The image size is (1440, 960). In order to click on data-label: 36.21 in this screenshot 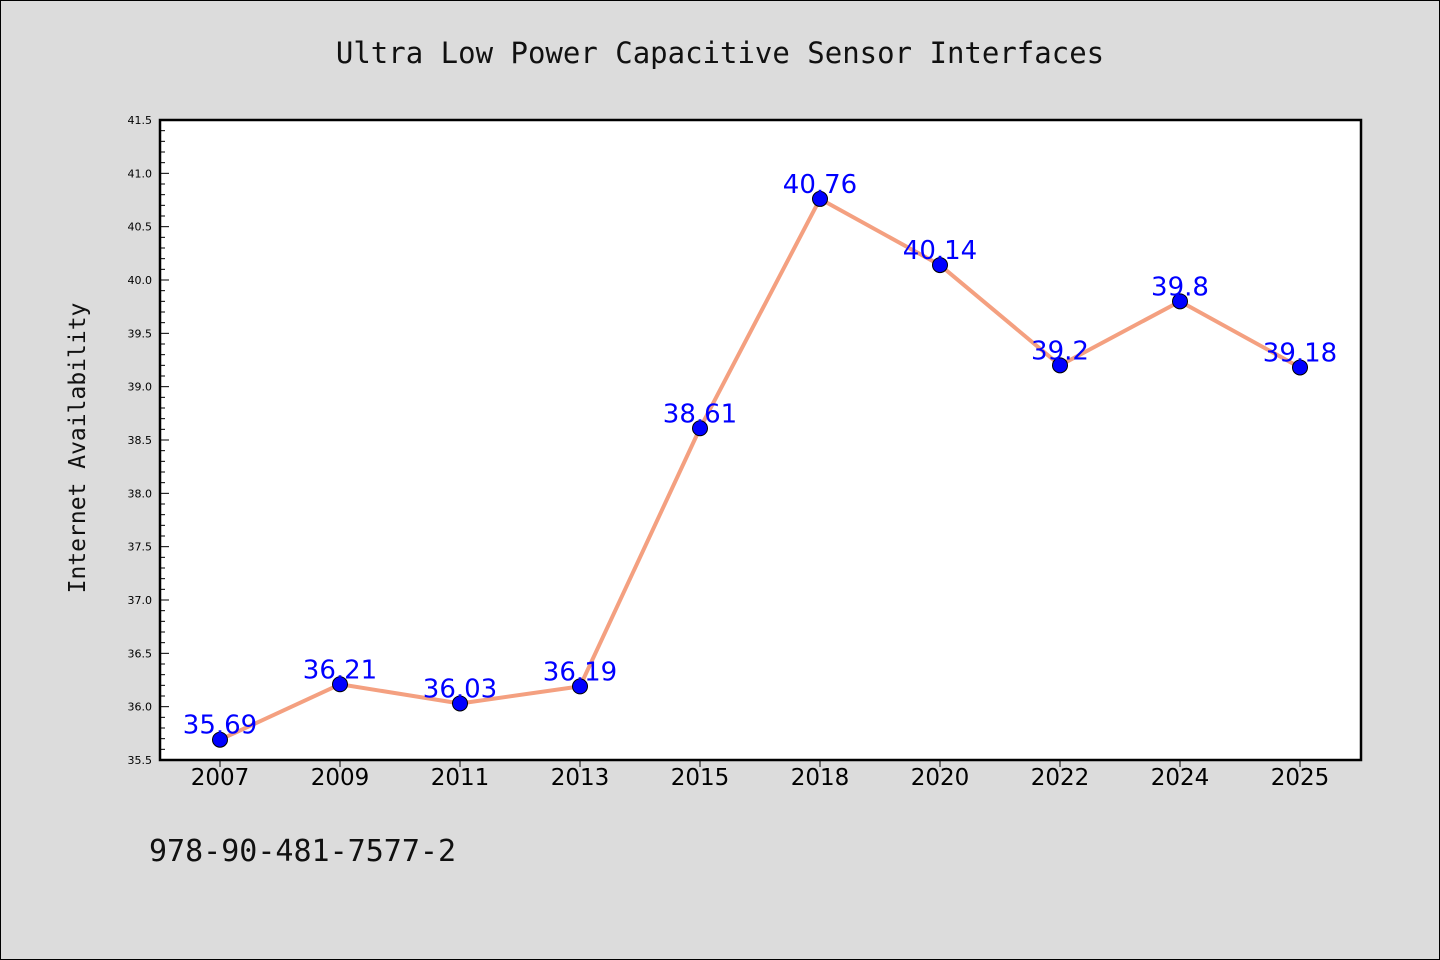, I will do `click(340, 670)`.